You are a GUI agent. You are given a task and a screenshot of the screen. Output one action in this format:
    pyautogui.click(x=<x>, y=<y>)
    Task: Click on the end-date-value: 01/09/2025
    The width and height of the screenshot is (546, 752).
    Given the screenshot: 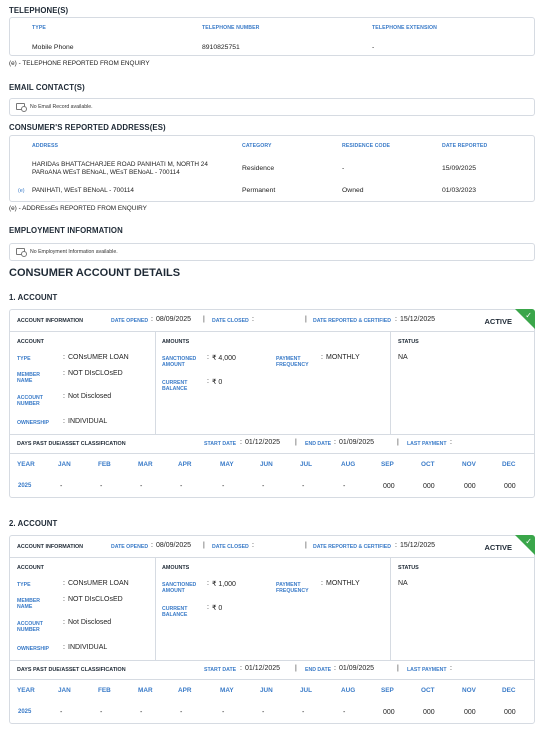 What is the action you would take?
    pyautogui.click(x=357, y=668)
    